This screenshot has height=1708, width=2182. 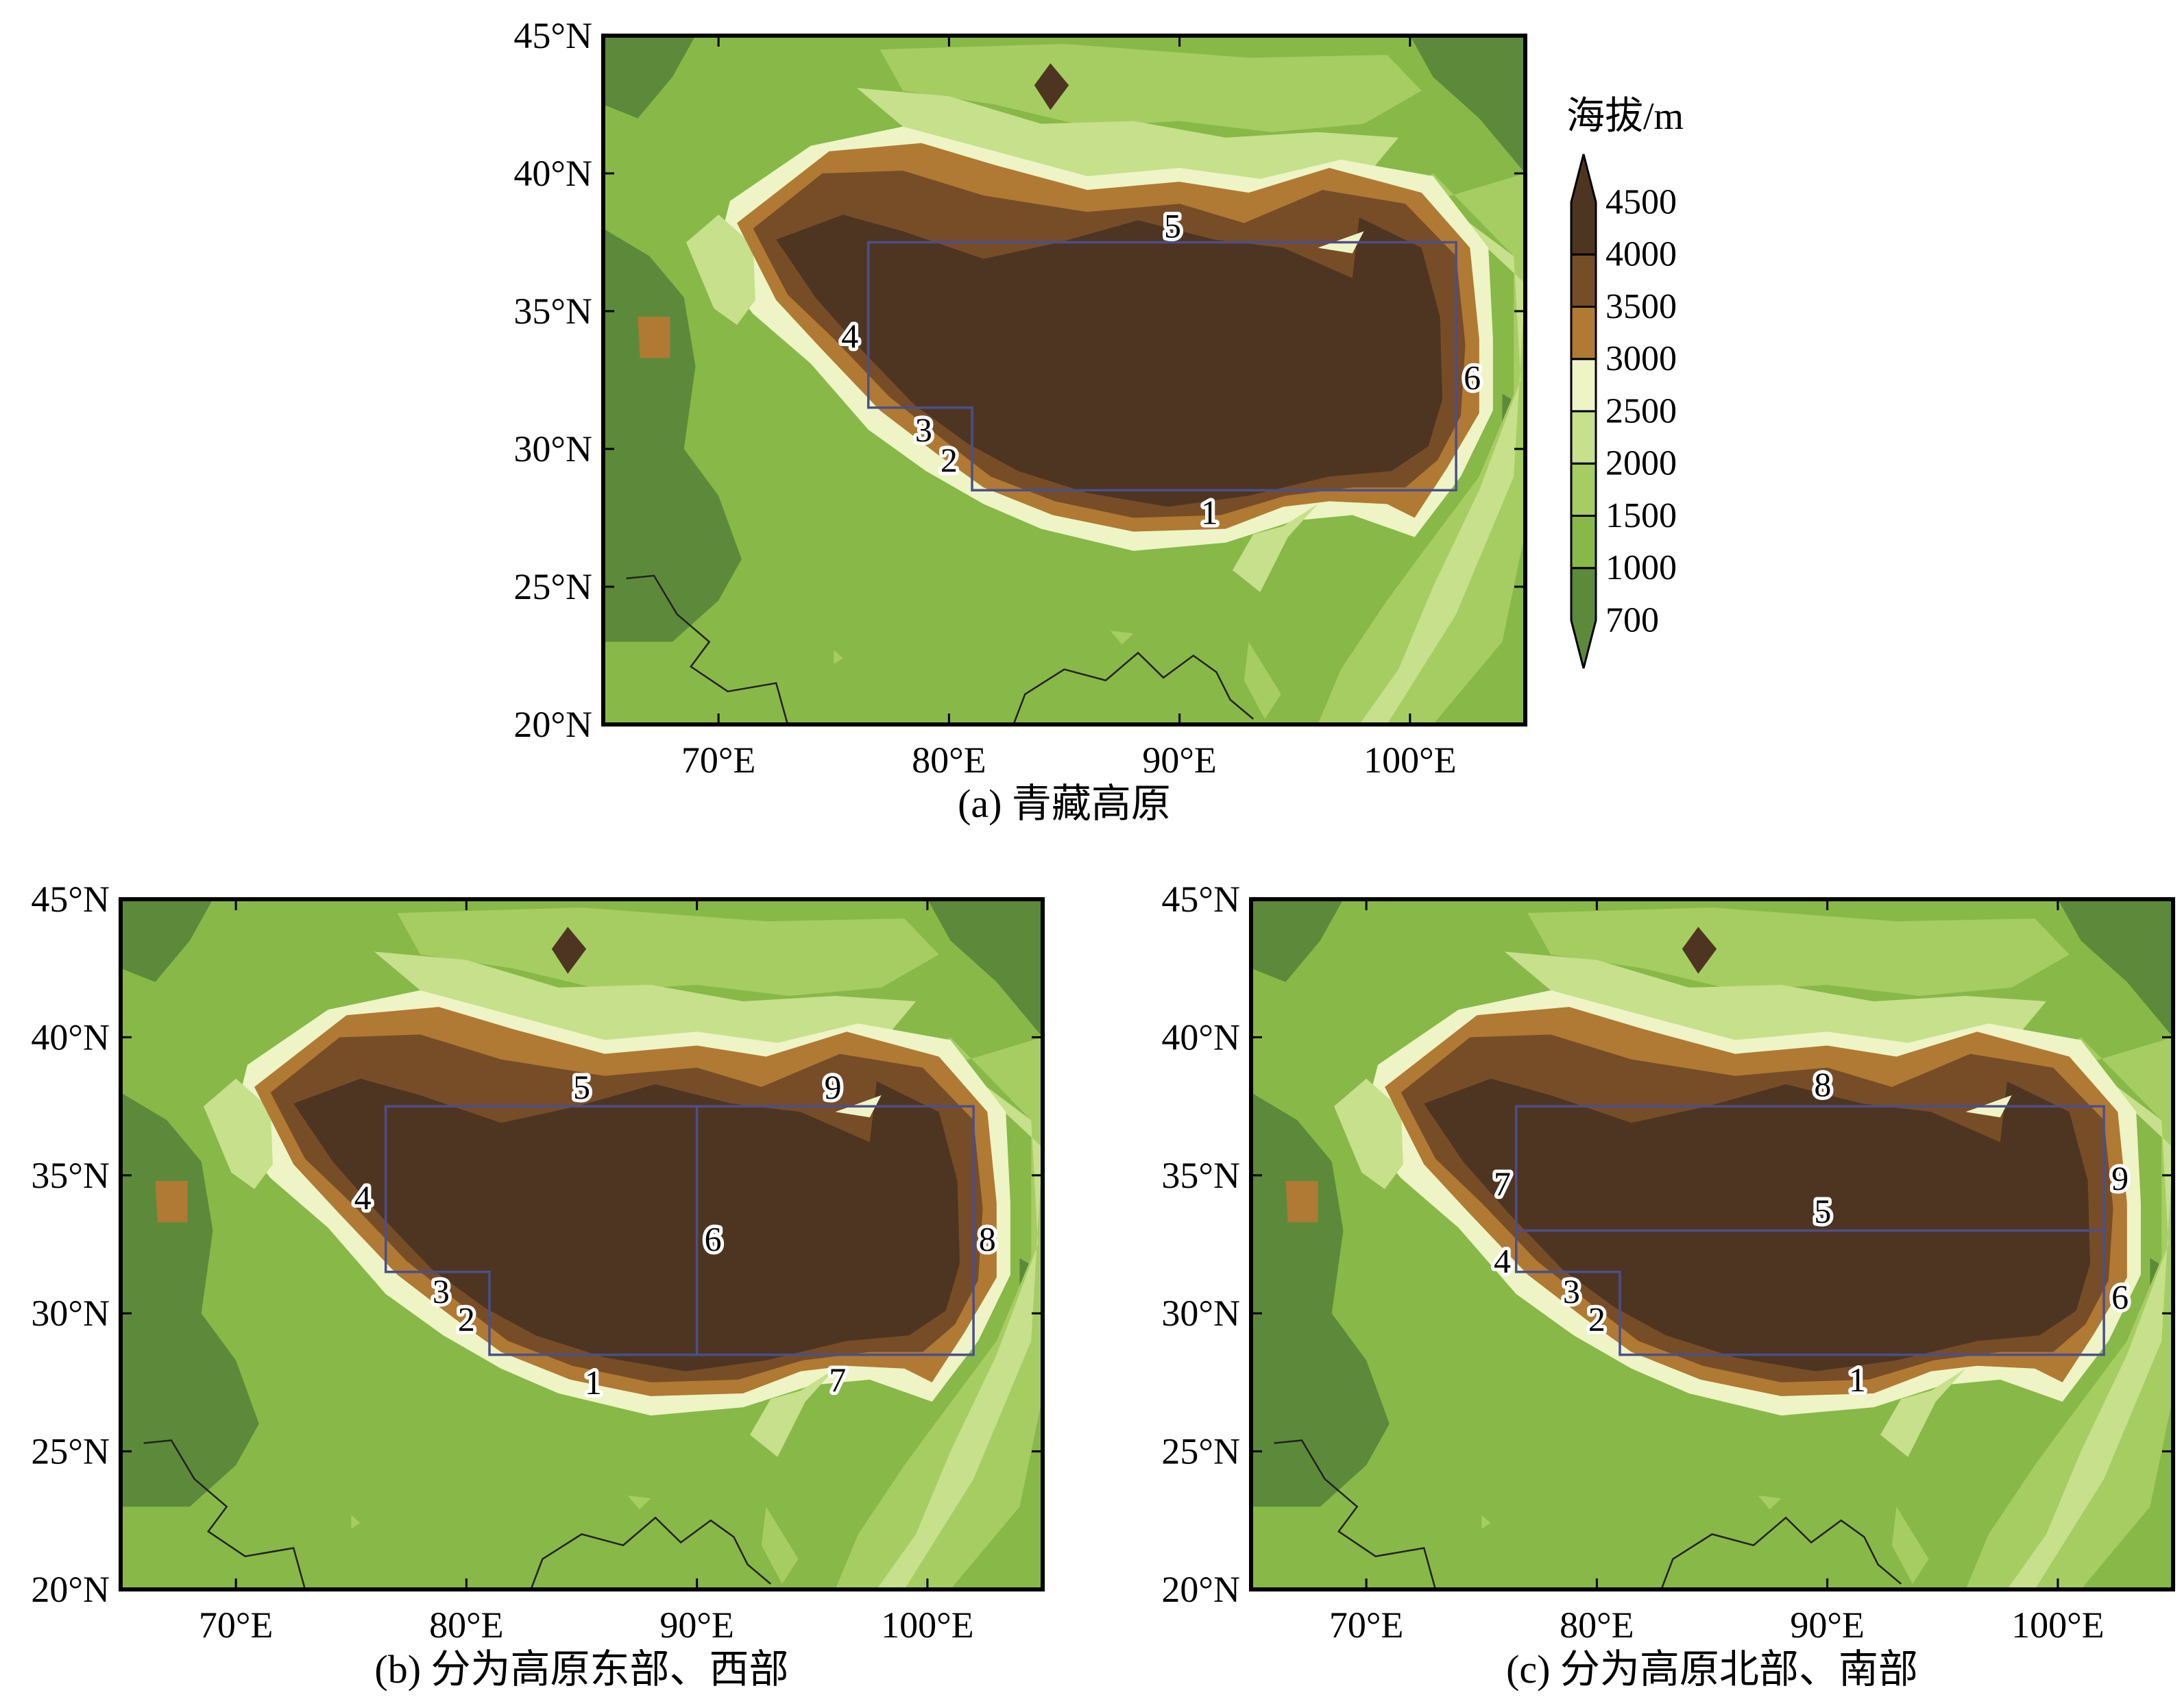 I want to click on colorbar-level-label: 2000, so click(x=1641, y=464).